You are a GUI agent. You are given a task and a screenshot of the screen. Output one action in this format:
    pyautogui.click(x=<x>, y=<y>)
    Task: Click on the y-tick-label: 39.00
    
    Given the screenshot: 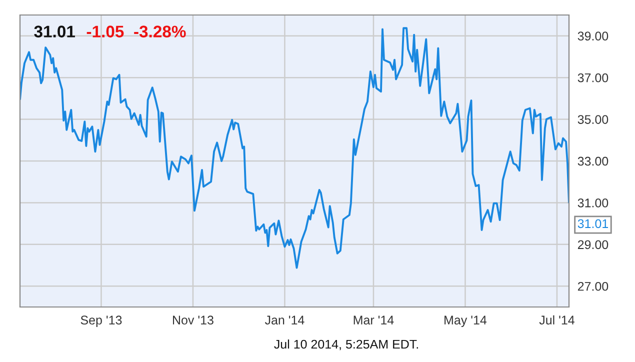 What is the action you would take?
    pyautogui.click(x=593, y=36)
    